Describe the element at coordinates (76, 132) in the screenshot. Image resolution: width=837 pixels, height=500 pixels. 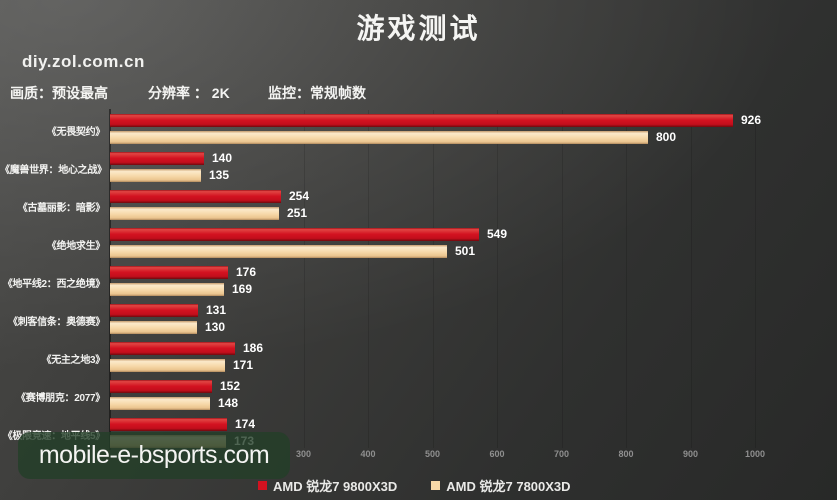
I see `category-label: 《无畏契约》` at that location.